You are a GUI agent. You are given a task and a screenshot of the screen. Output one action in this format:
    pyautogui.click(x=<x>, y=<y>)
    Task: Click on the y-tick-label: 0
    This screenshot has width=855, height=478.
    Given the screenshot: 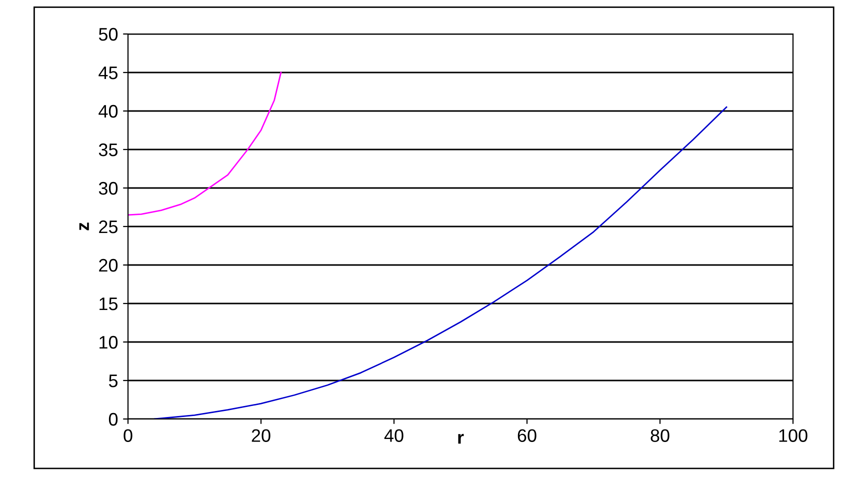 What is the action you would take?
    pyautogui.click(x=113, y=419)
    